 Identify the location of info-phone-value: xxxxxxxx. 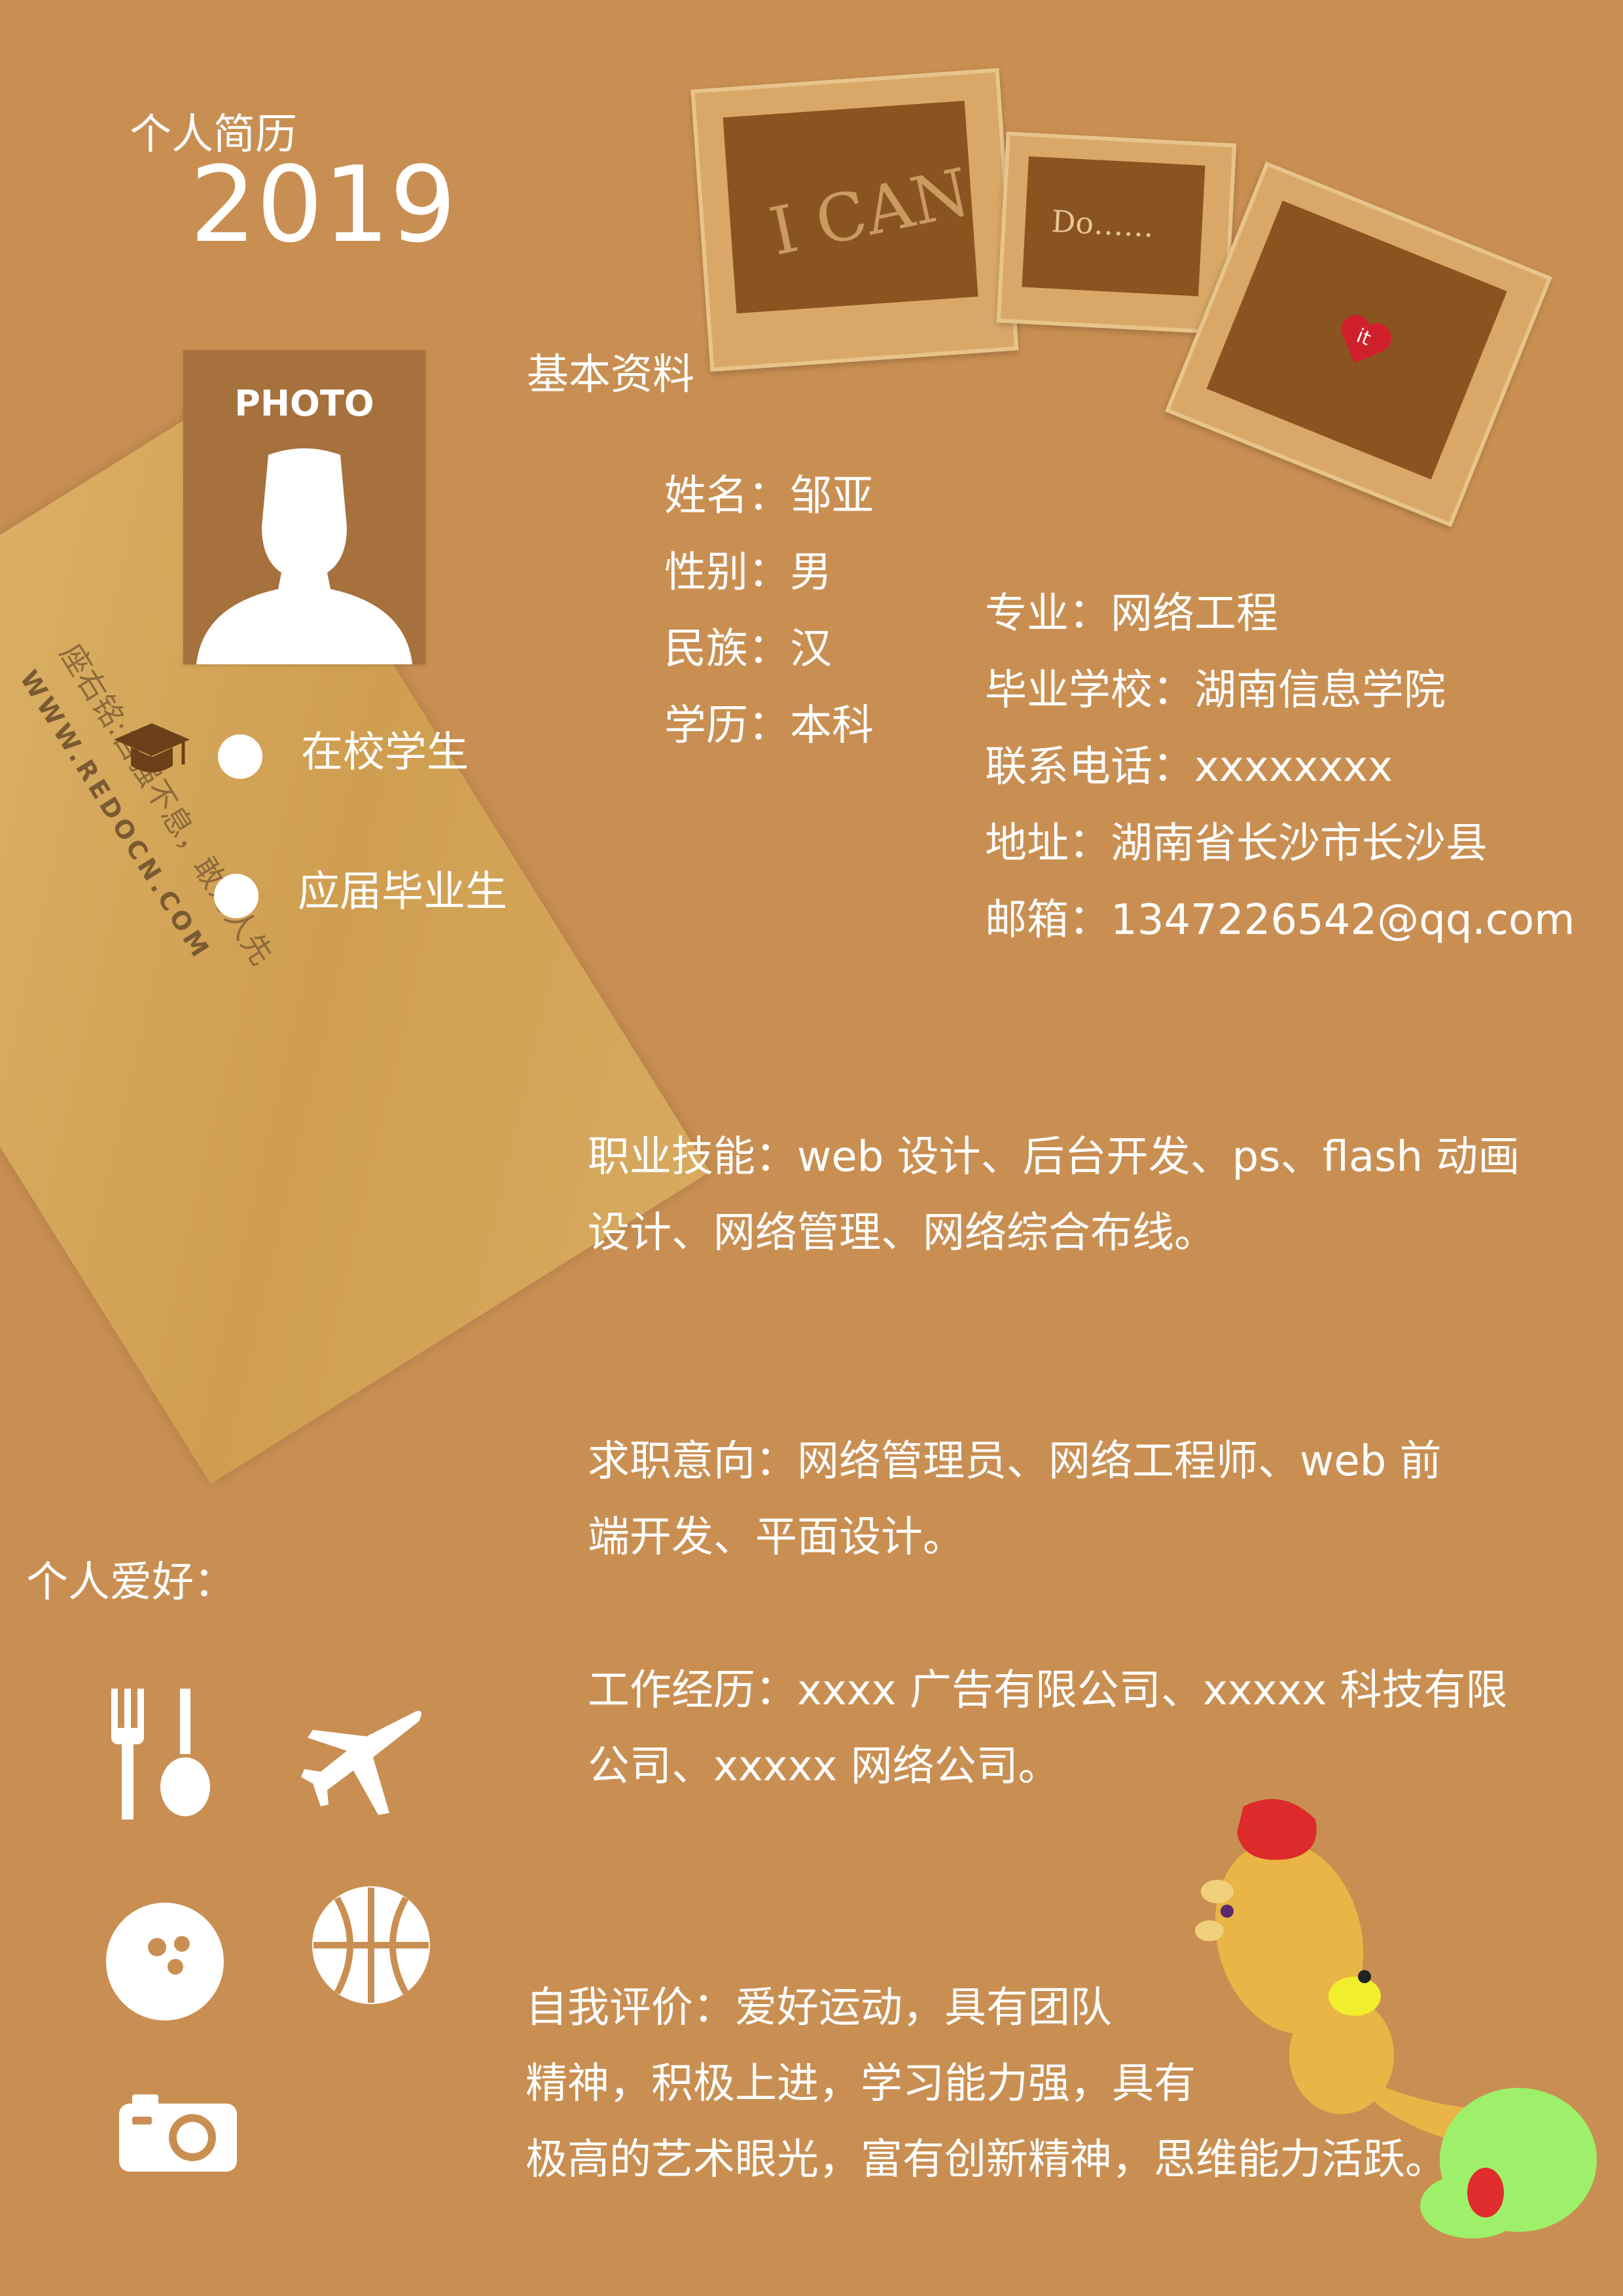
(1293, 767).